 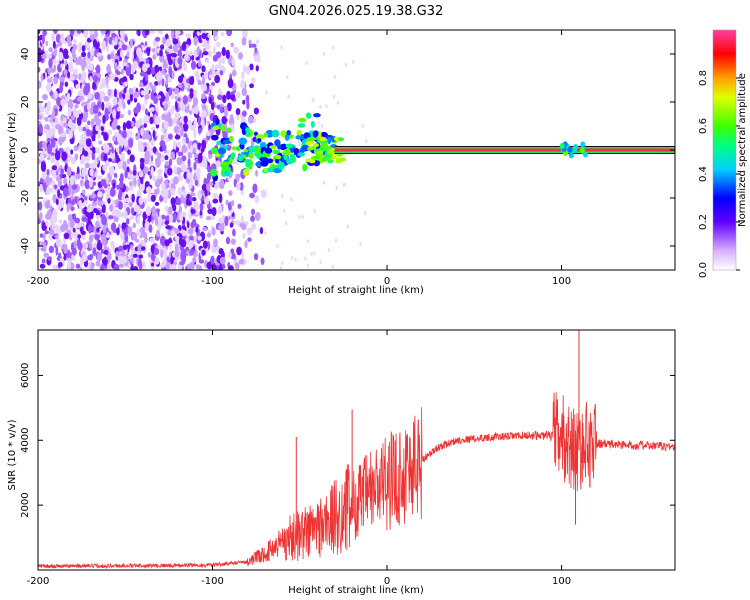 I want to click on colorbar-frame, so click(x=724, y=150).